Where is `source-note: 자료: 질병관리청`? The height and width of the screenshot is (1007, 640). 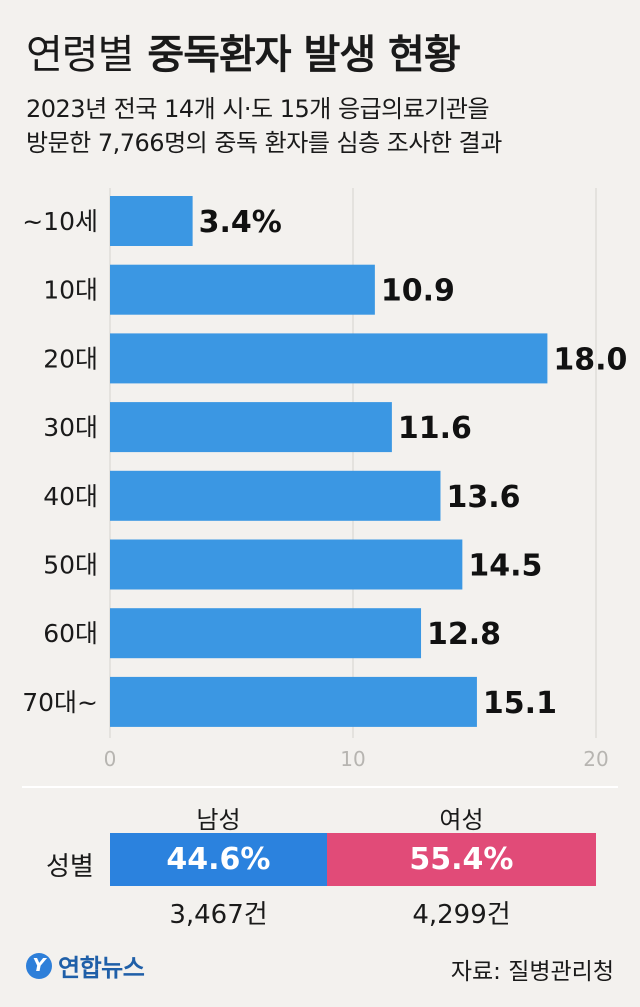
source-note: 자료: 질병관리청 is located at coordinates (532, 972).